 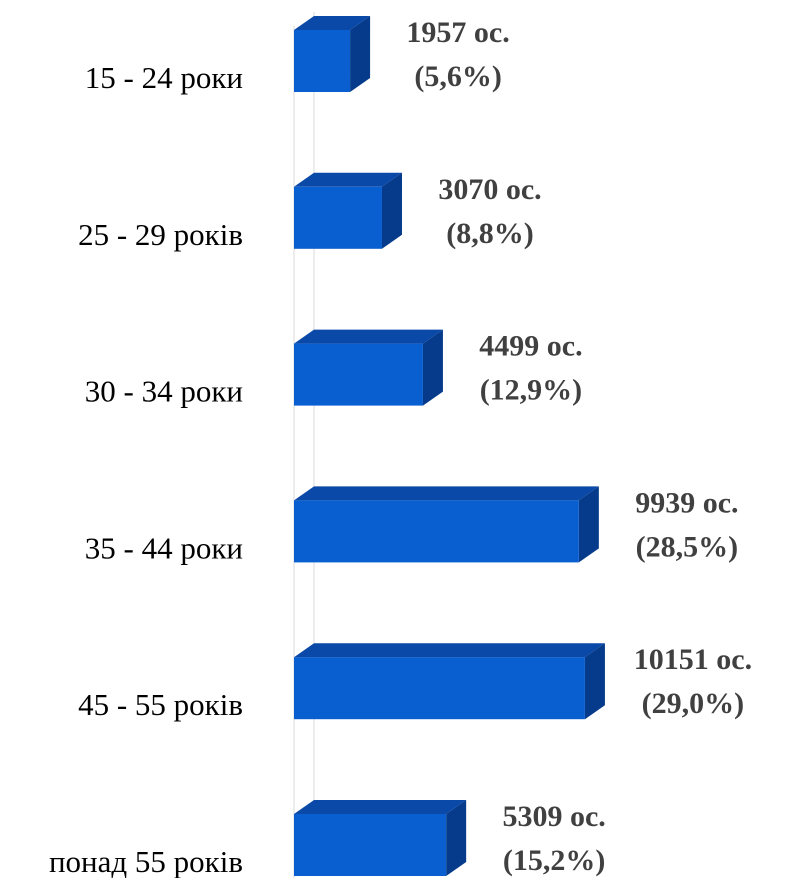 What do you see at coordinates (687, 546) in the screenshot?
I see `percent-label: (28,5%)` at bounding box center [687, 546].